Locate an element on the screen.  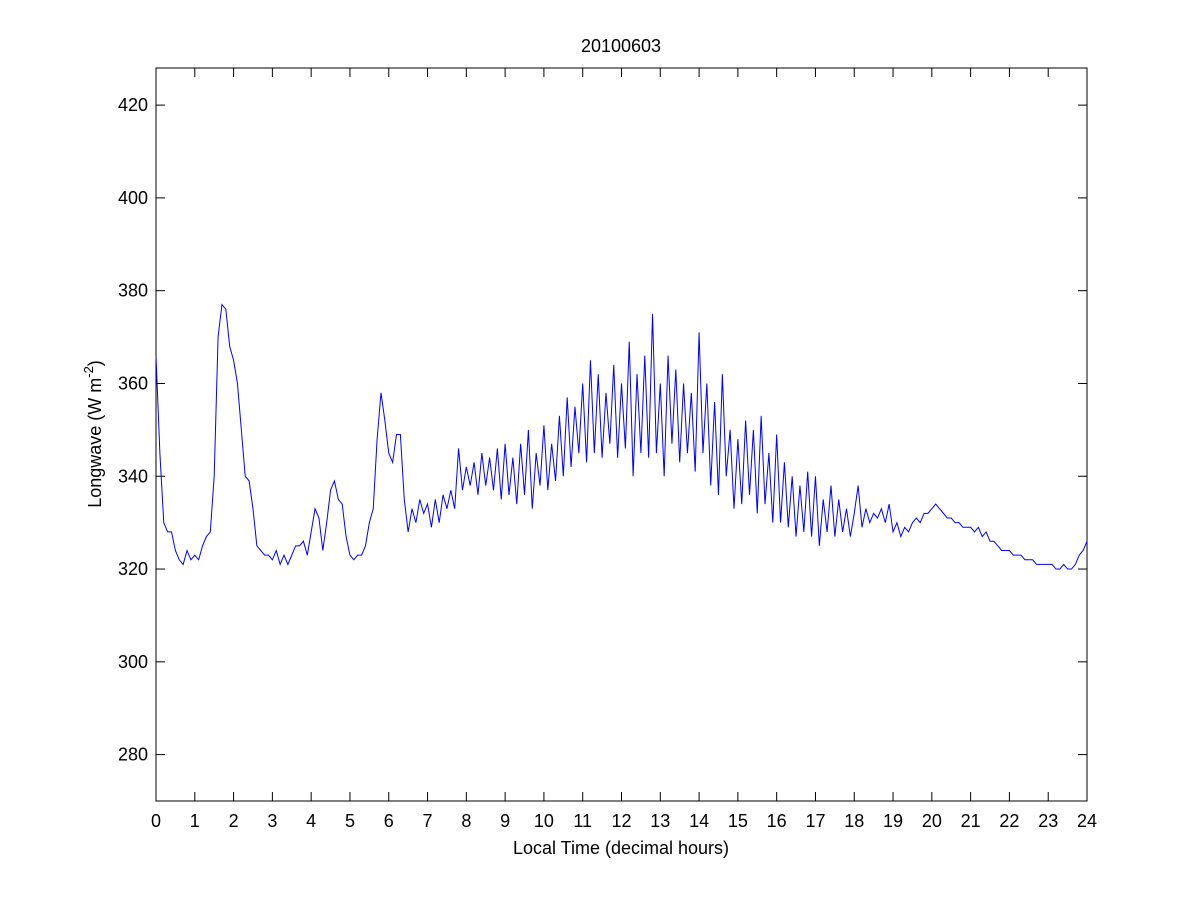
x-tick-label: 12 is located at coordinates (621, 821).